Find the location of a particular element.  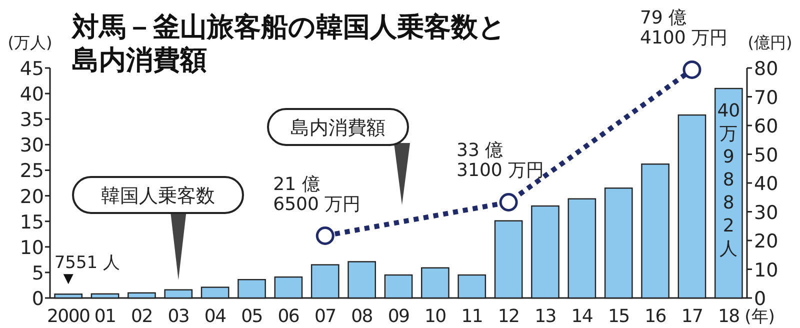

y2-axis-title: (億円) is located at coordinates (770, 42).